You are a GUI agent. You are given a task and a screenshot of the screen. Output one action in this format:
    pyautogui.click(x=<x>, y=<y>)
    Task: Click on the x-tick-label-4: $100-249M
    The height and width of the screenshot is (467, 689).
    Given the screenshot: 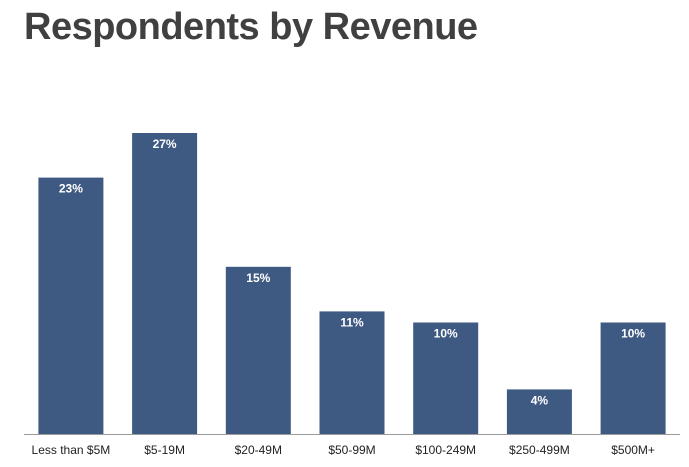 What is the action you would take?
    pyautogui.click(x=445, y=450)
    